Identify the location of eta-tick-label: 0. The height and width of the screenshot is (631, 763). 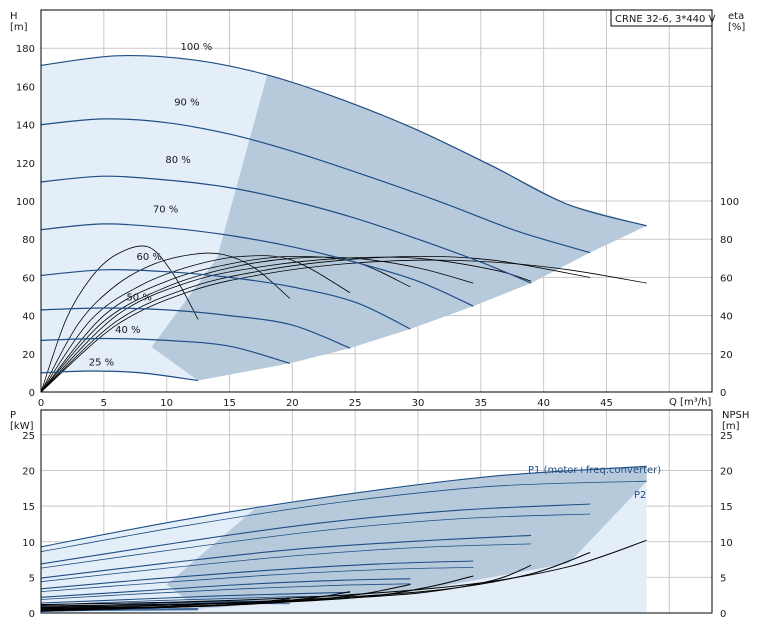
(723, 393).